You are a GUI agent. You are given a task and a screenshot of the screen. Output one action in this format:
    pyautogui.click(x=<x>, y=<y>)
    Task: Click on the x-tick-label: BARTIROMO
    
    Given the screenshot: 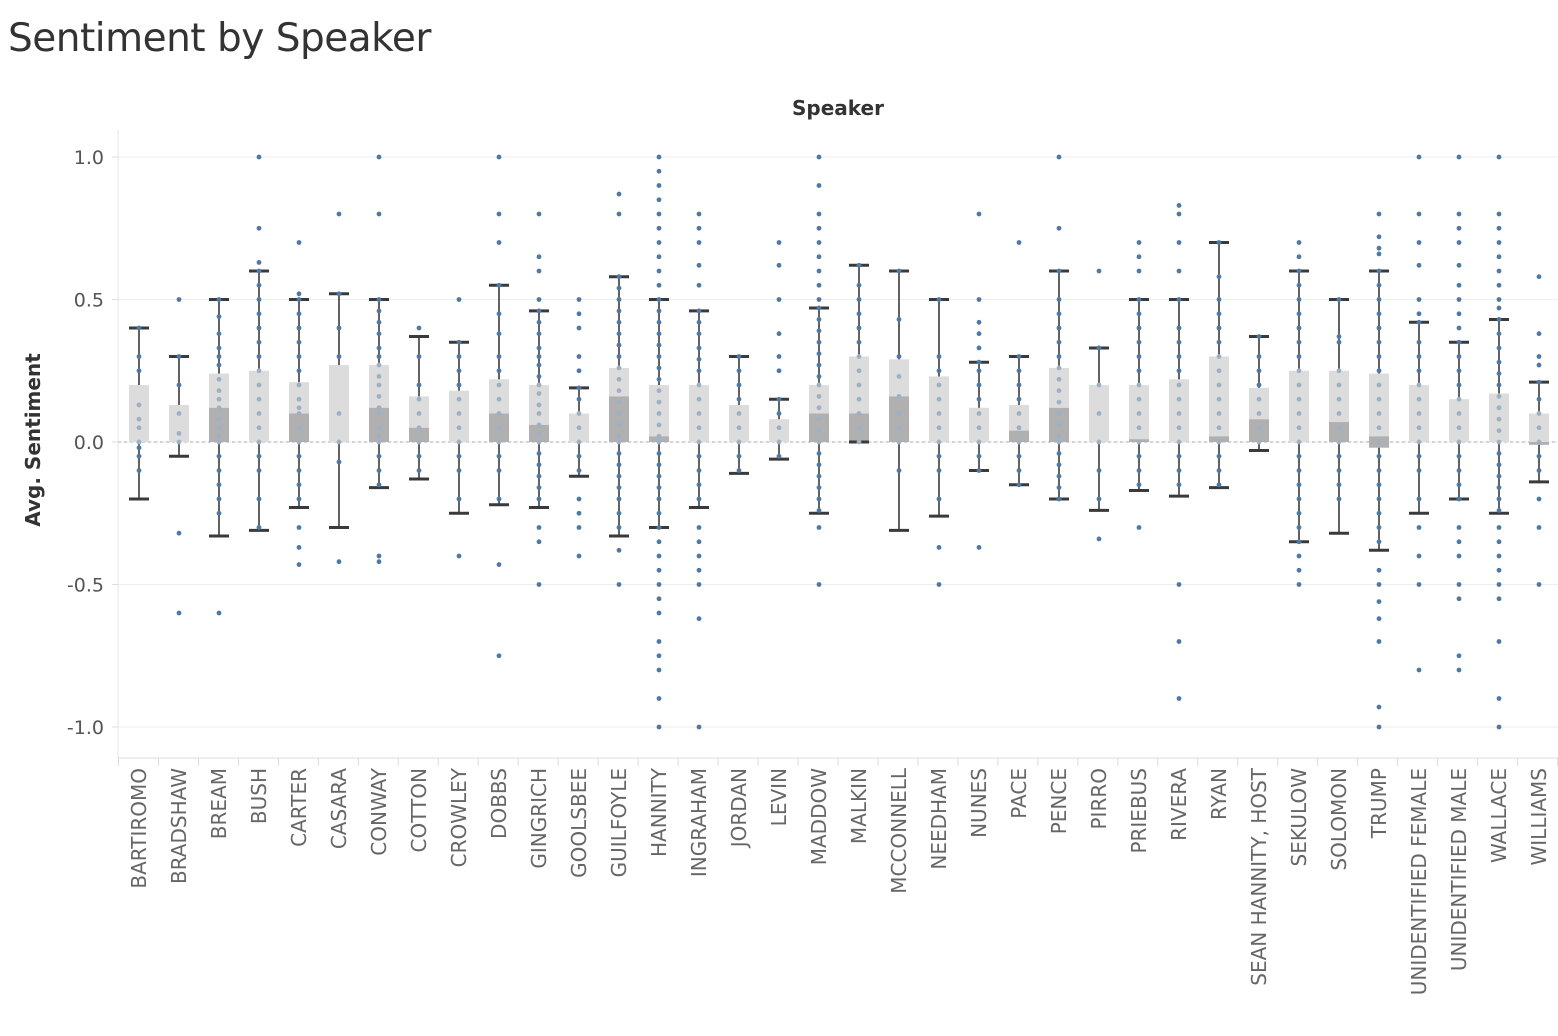 What is the action you would take?
    pyautogui.click(x=139, y=828)
    